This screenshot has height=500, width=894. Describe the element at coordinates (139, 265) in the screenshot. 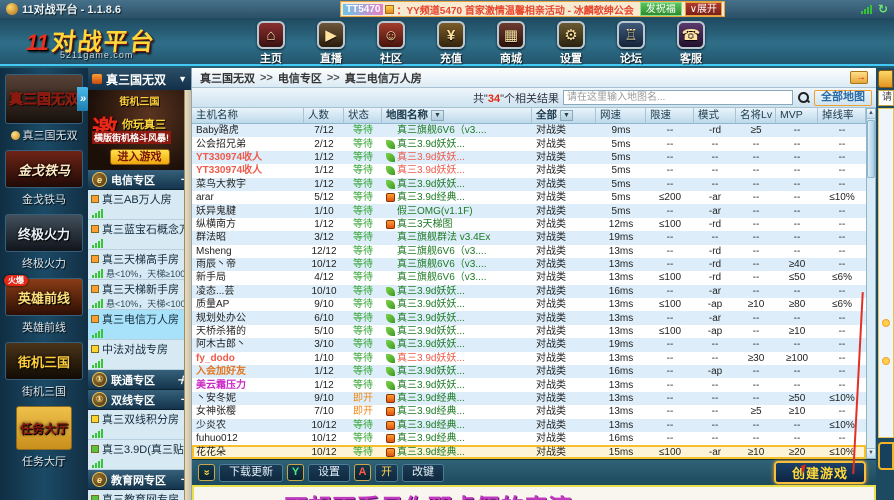

I see `room-category-item: 真三天梯高手房 悬<10%，天梯≥1000` at that location.